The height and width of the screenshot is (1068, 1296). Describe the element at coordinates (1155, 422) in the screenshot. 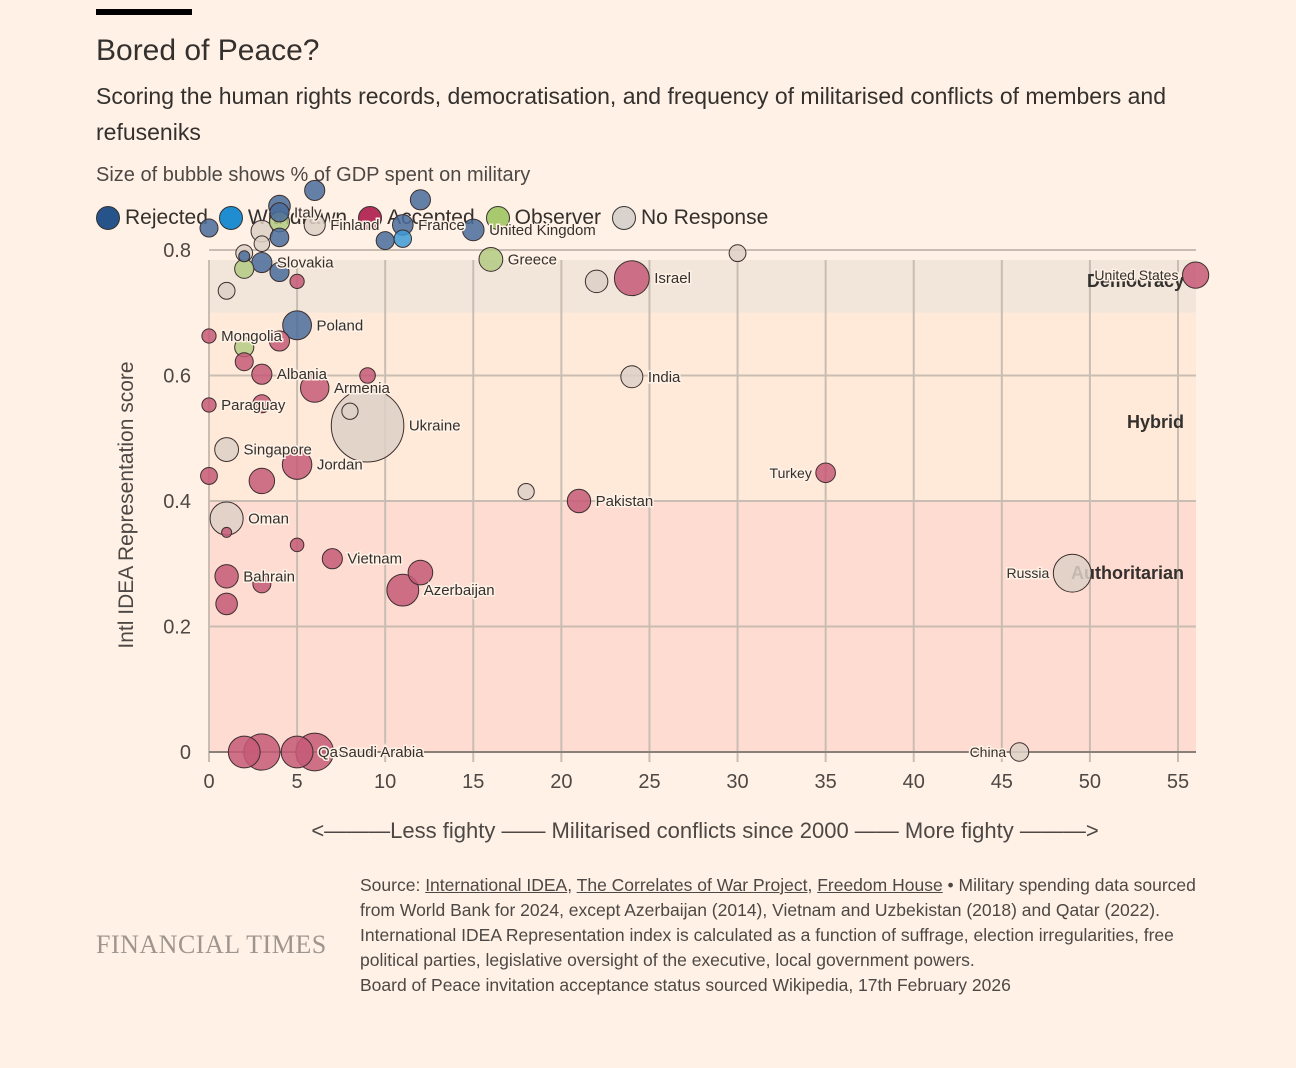

I see `band-label-hybrid: Hybrid` at that location.